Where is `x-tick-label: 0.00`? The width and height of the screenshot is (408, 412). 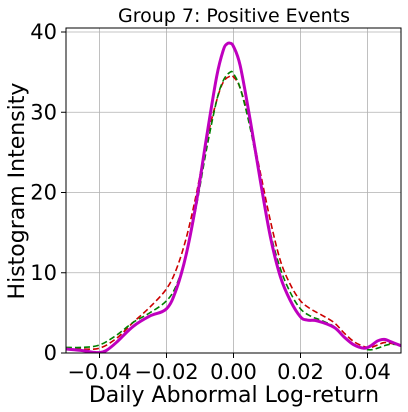
x-tick-label: 0.00 is located at coordinates (233, 372).